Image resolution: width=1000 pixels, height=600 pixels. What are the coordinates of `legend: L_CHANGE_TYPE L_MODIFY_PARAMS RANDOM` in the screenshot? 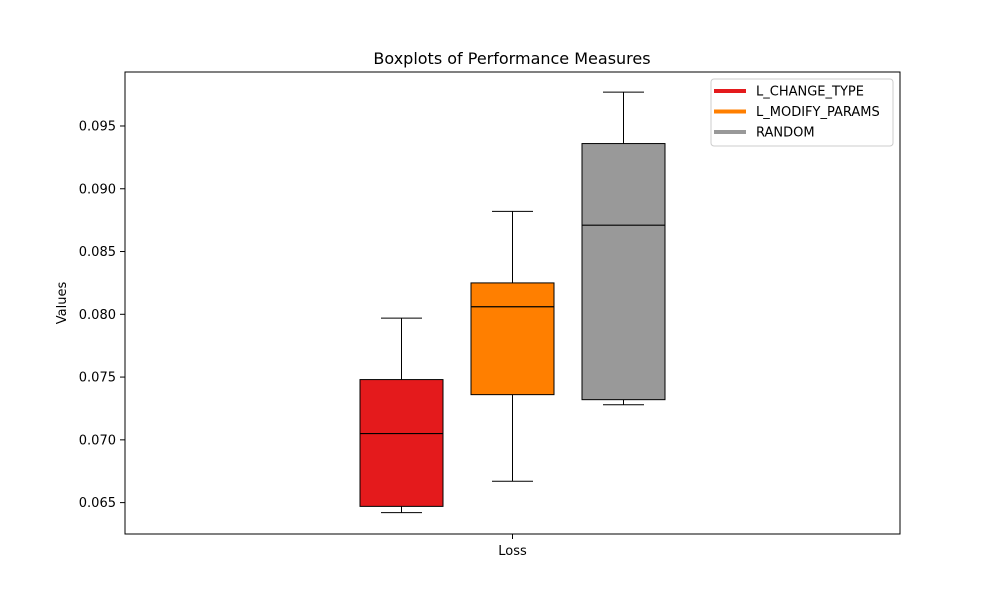 It's located at (802, 112).